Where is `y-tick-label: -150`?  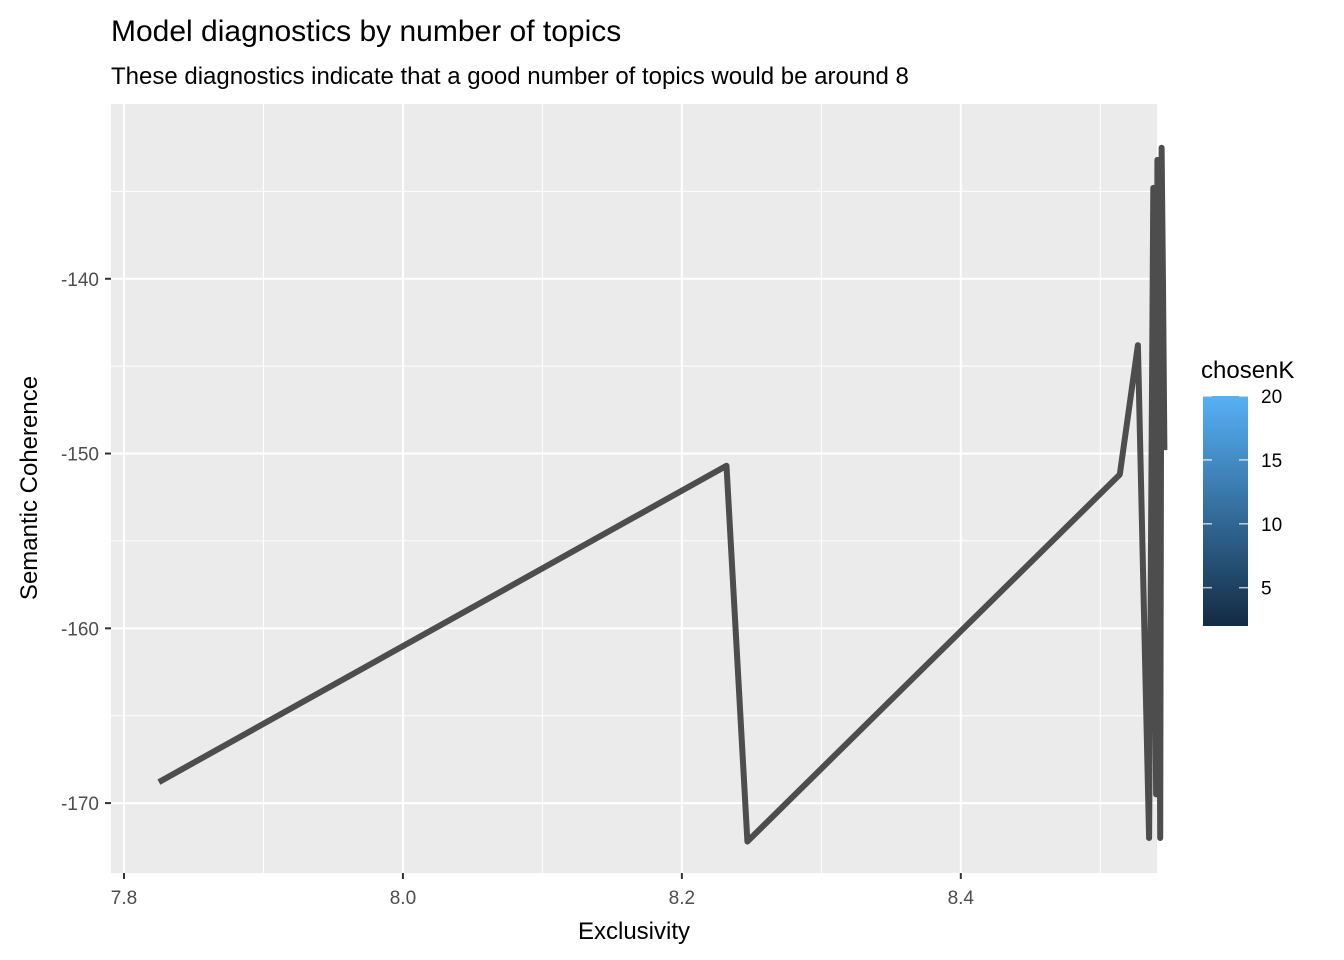
y-tick-label: -150 is located at coordinates (80, 455).